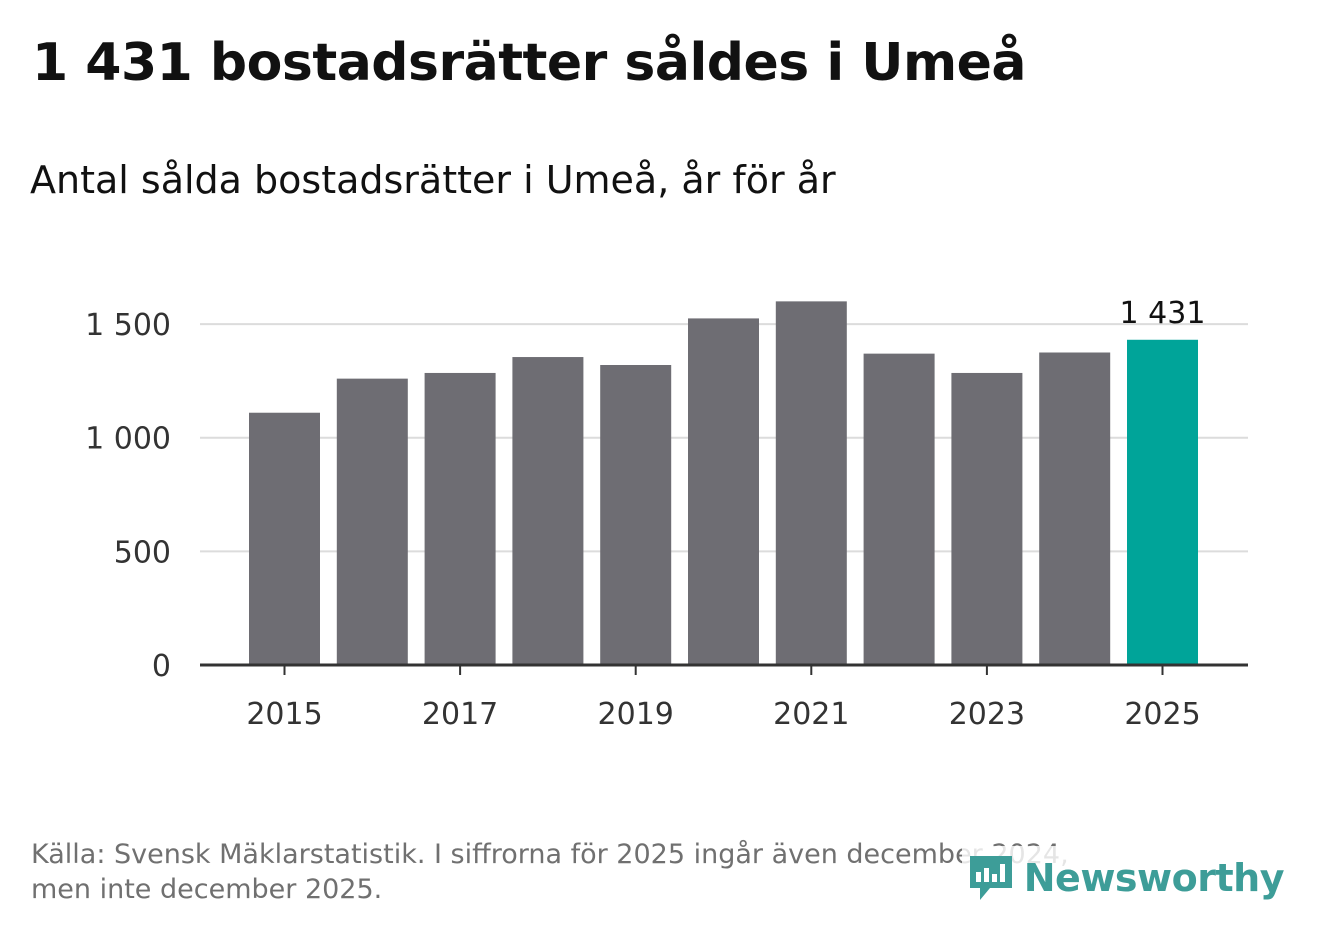 The height and width of the screenshot is (939, 1322). I want to click on highlight-value-label: 1 431, so click(1163, 313).